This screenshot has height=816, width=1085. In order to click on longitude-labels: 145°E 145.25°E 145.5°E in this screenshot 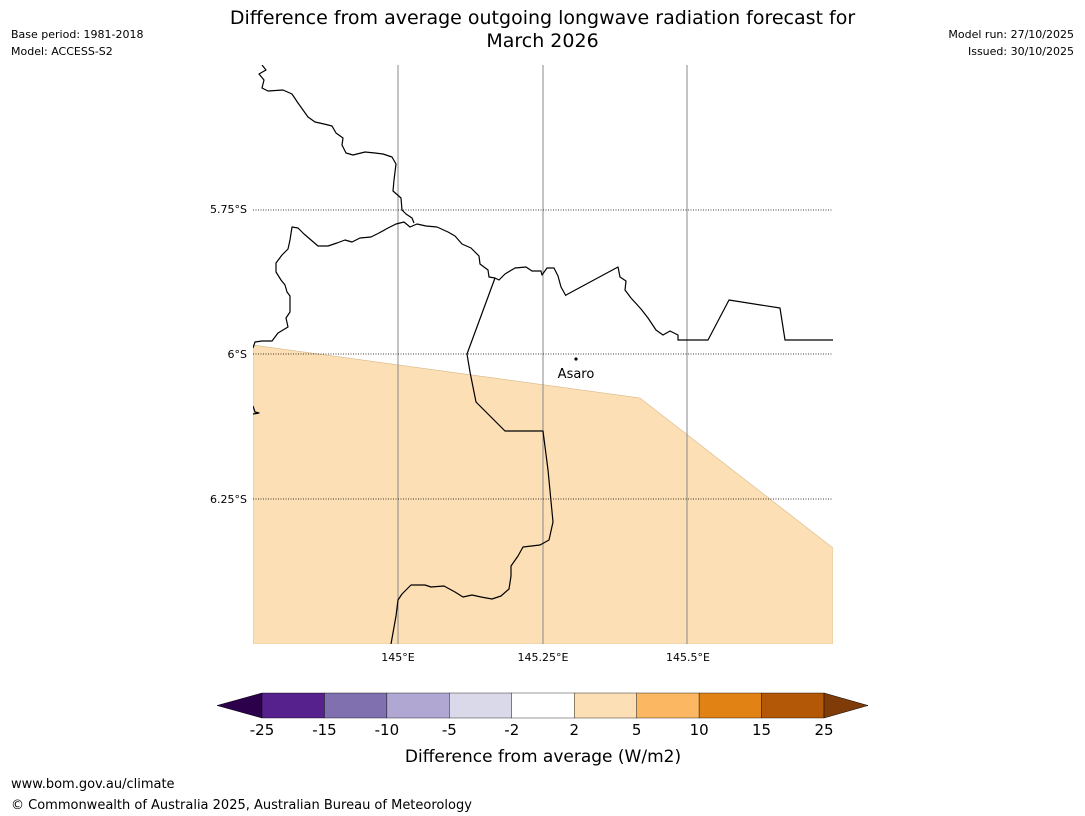, I will do `click(545, 657)`.